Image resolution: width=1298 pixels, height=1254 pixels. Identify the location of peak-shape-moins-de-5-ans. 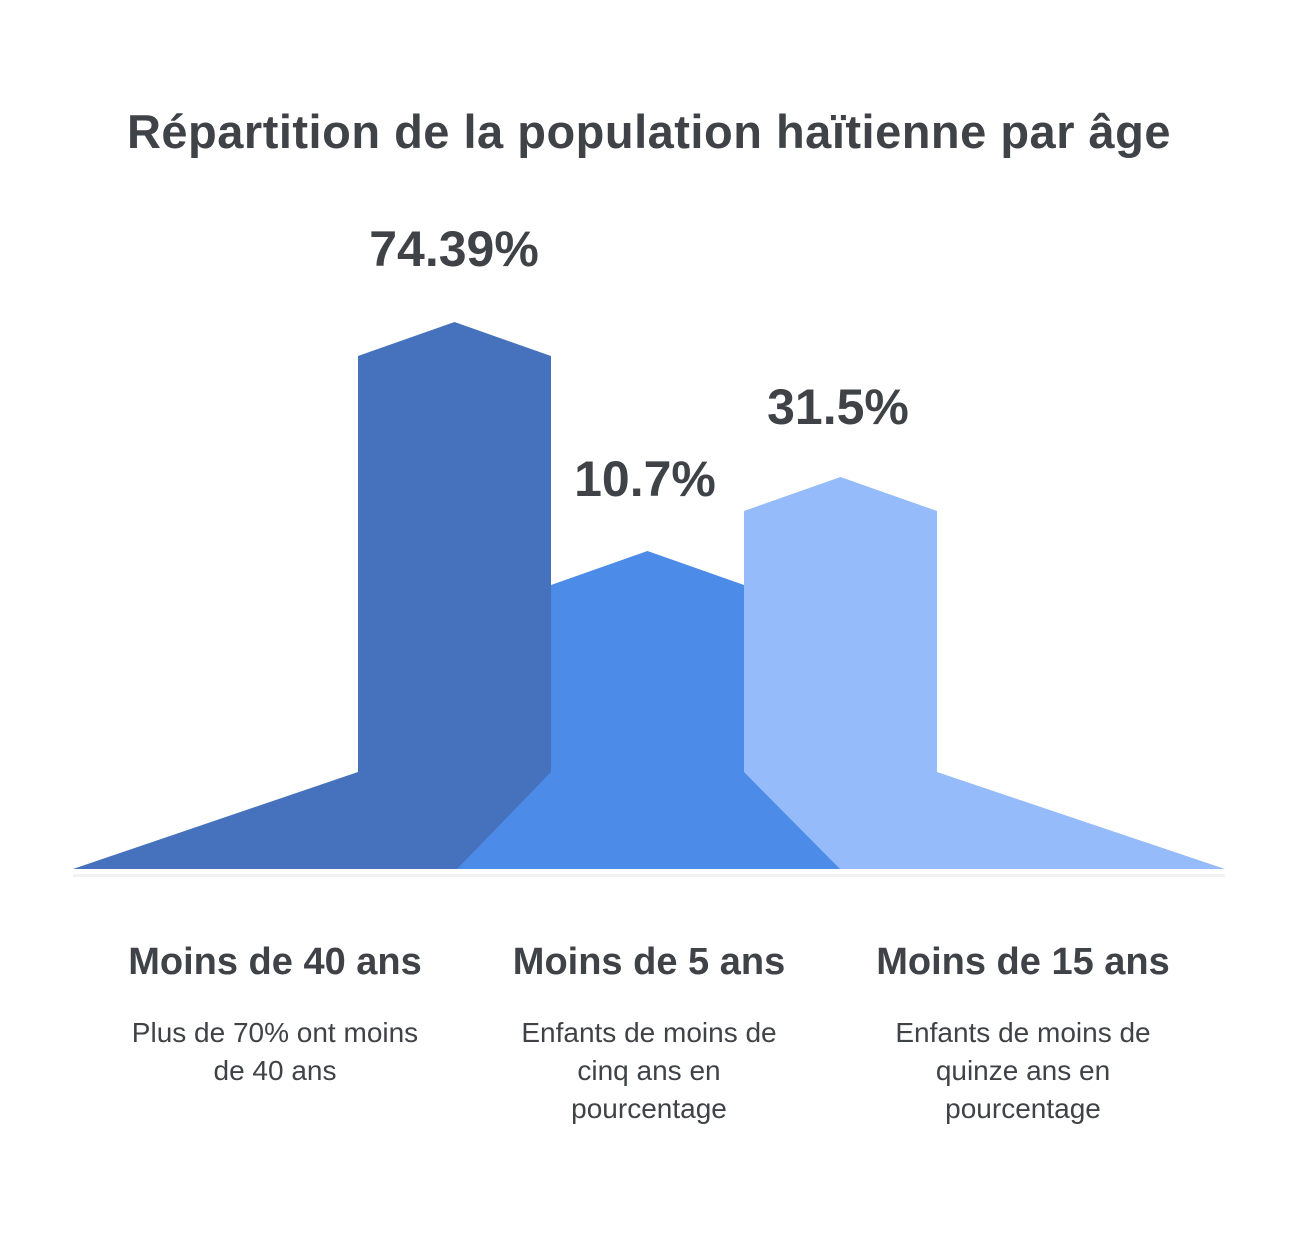
(648, 710).